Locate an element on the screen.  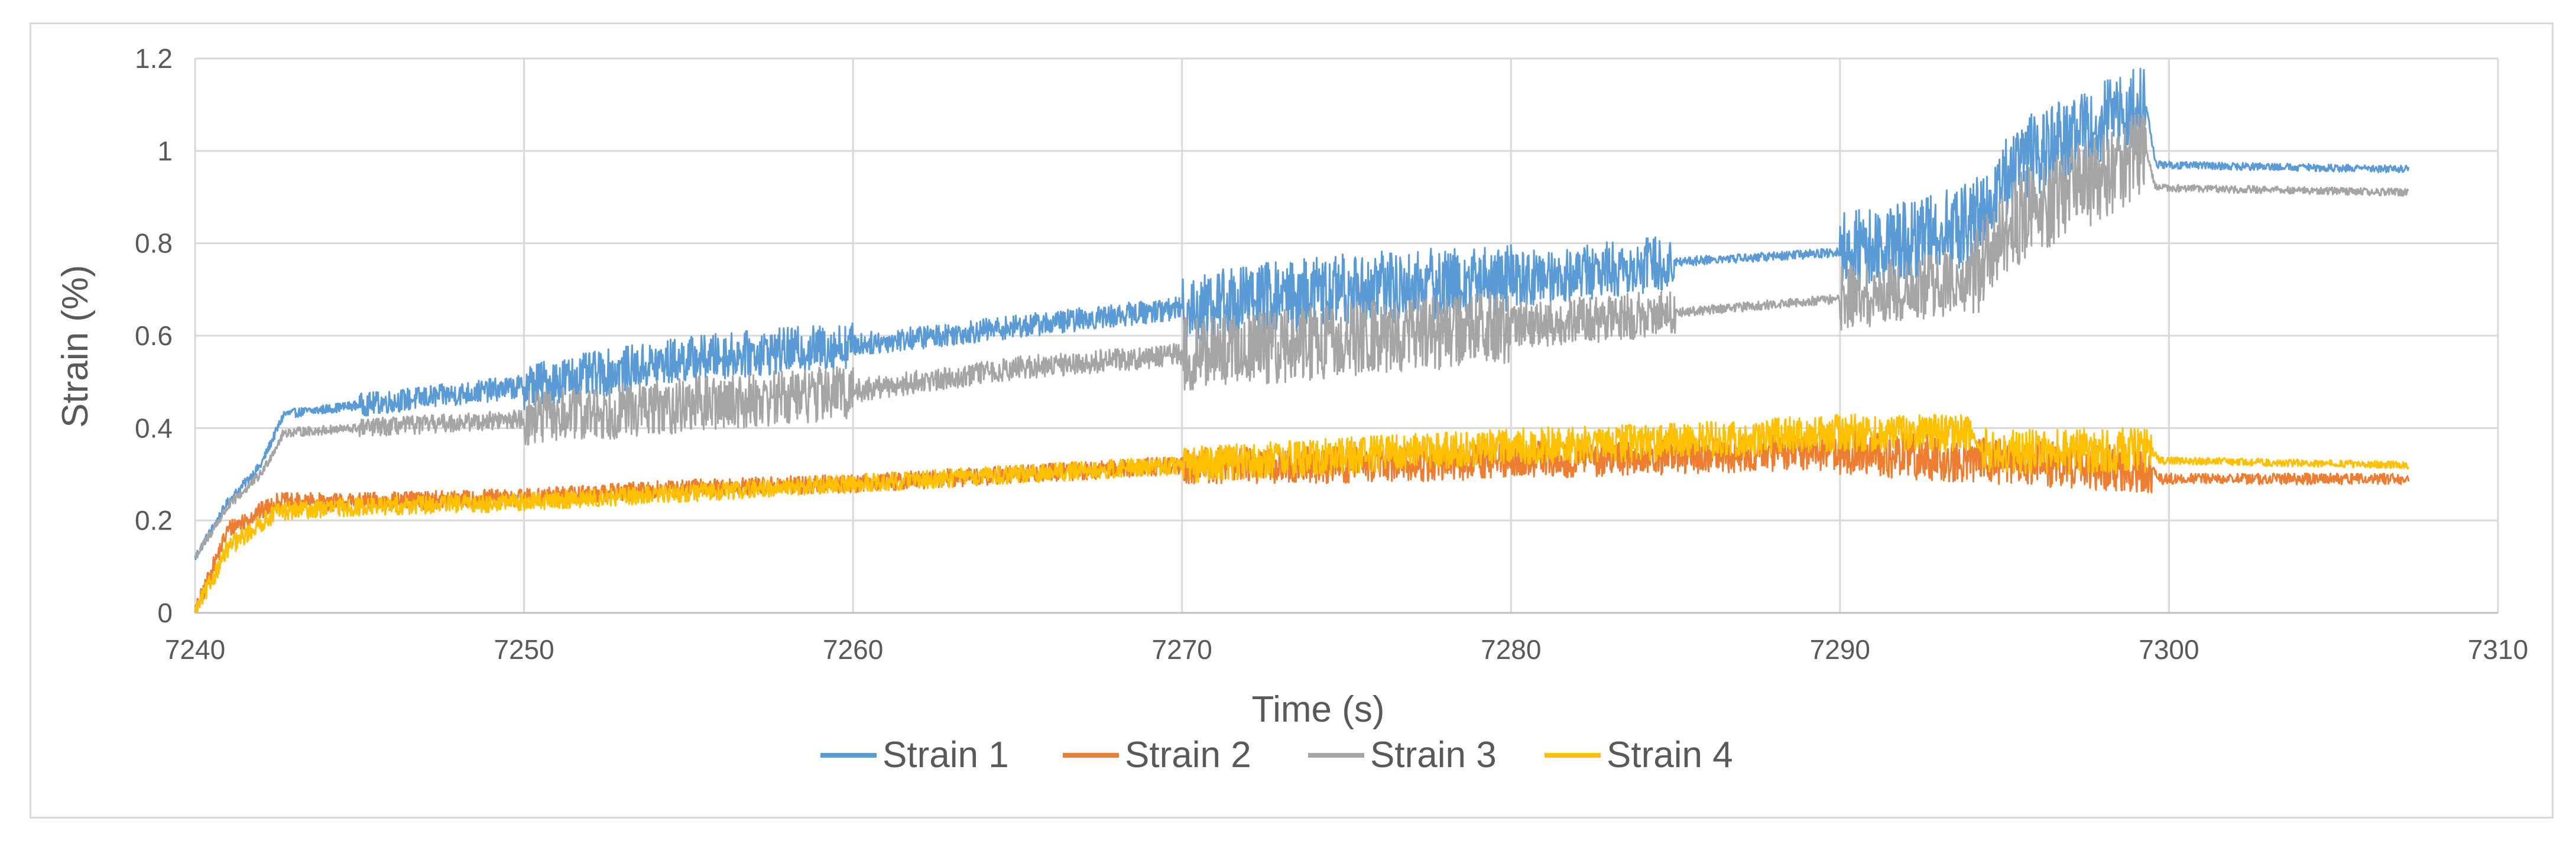
y-tick-label: 0 is located at coordinates (165, 613).